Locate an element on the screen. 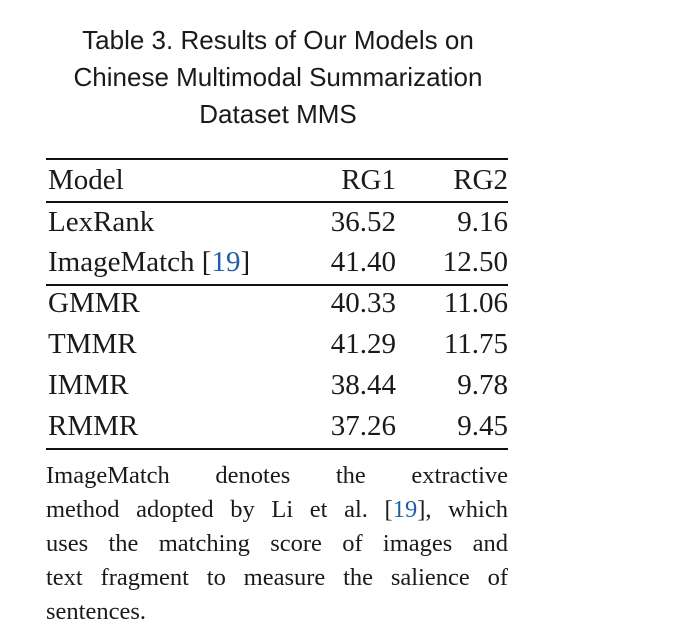 The width and height of the screenshot is (674, 636). model-name: ImageMatch [19] is located at coordinates (149, 262).